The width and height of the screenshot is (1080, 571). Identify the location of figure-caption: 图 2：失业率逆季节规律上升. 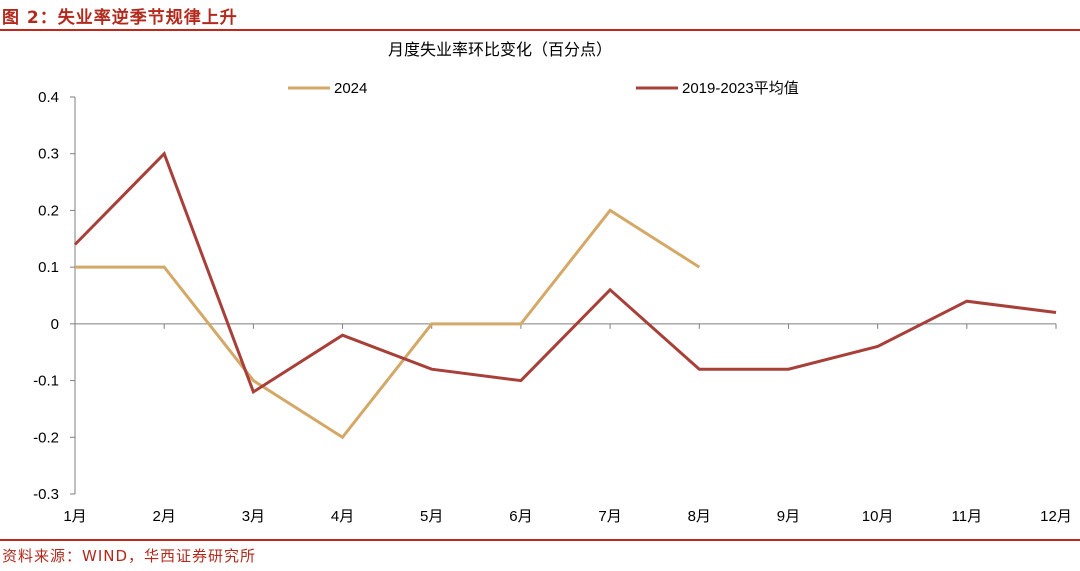
(120, 18).